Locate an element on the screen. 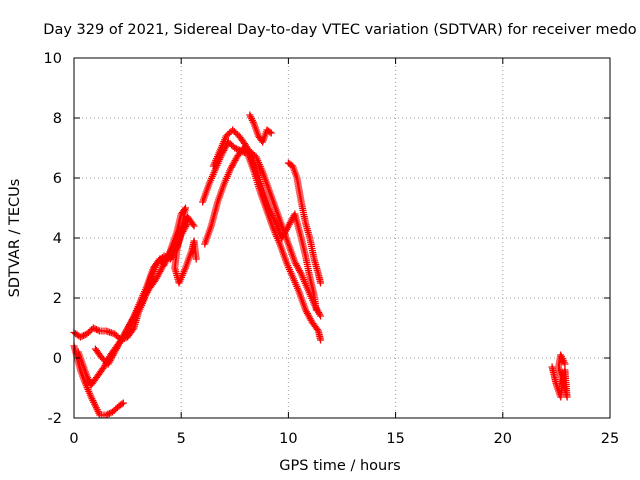 This screenshot has width=640, height=480. y-tick-label: 8 is located at coordinates (57, 119).